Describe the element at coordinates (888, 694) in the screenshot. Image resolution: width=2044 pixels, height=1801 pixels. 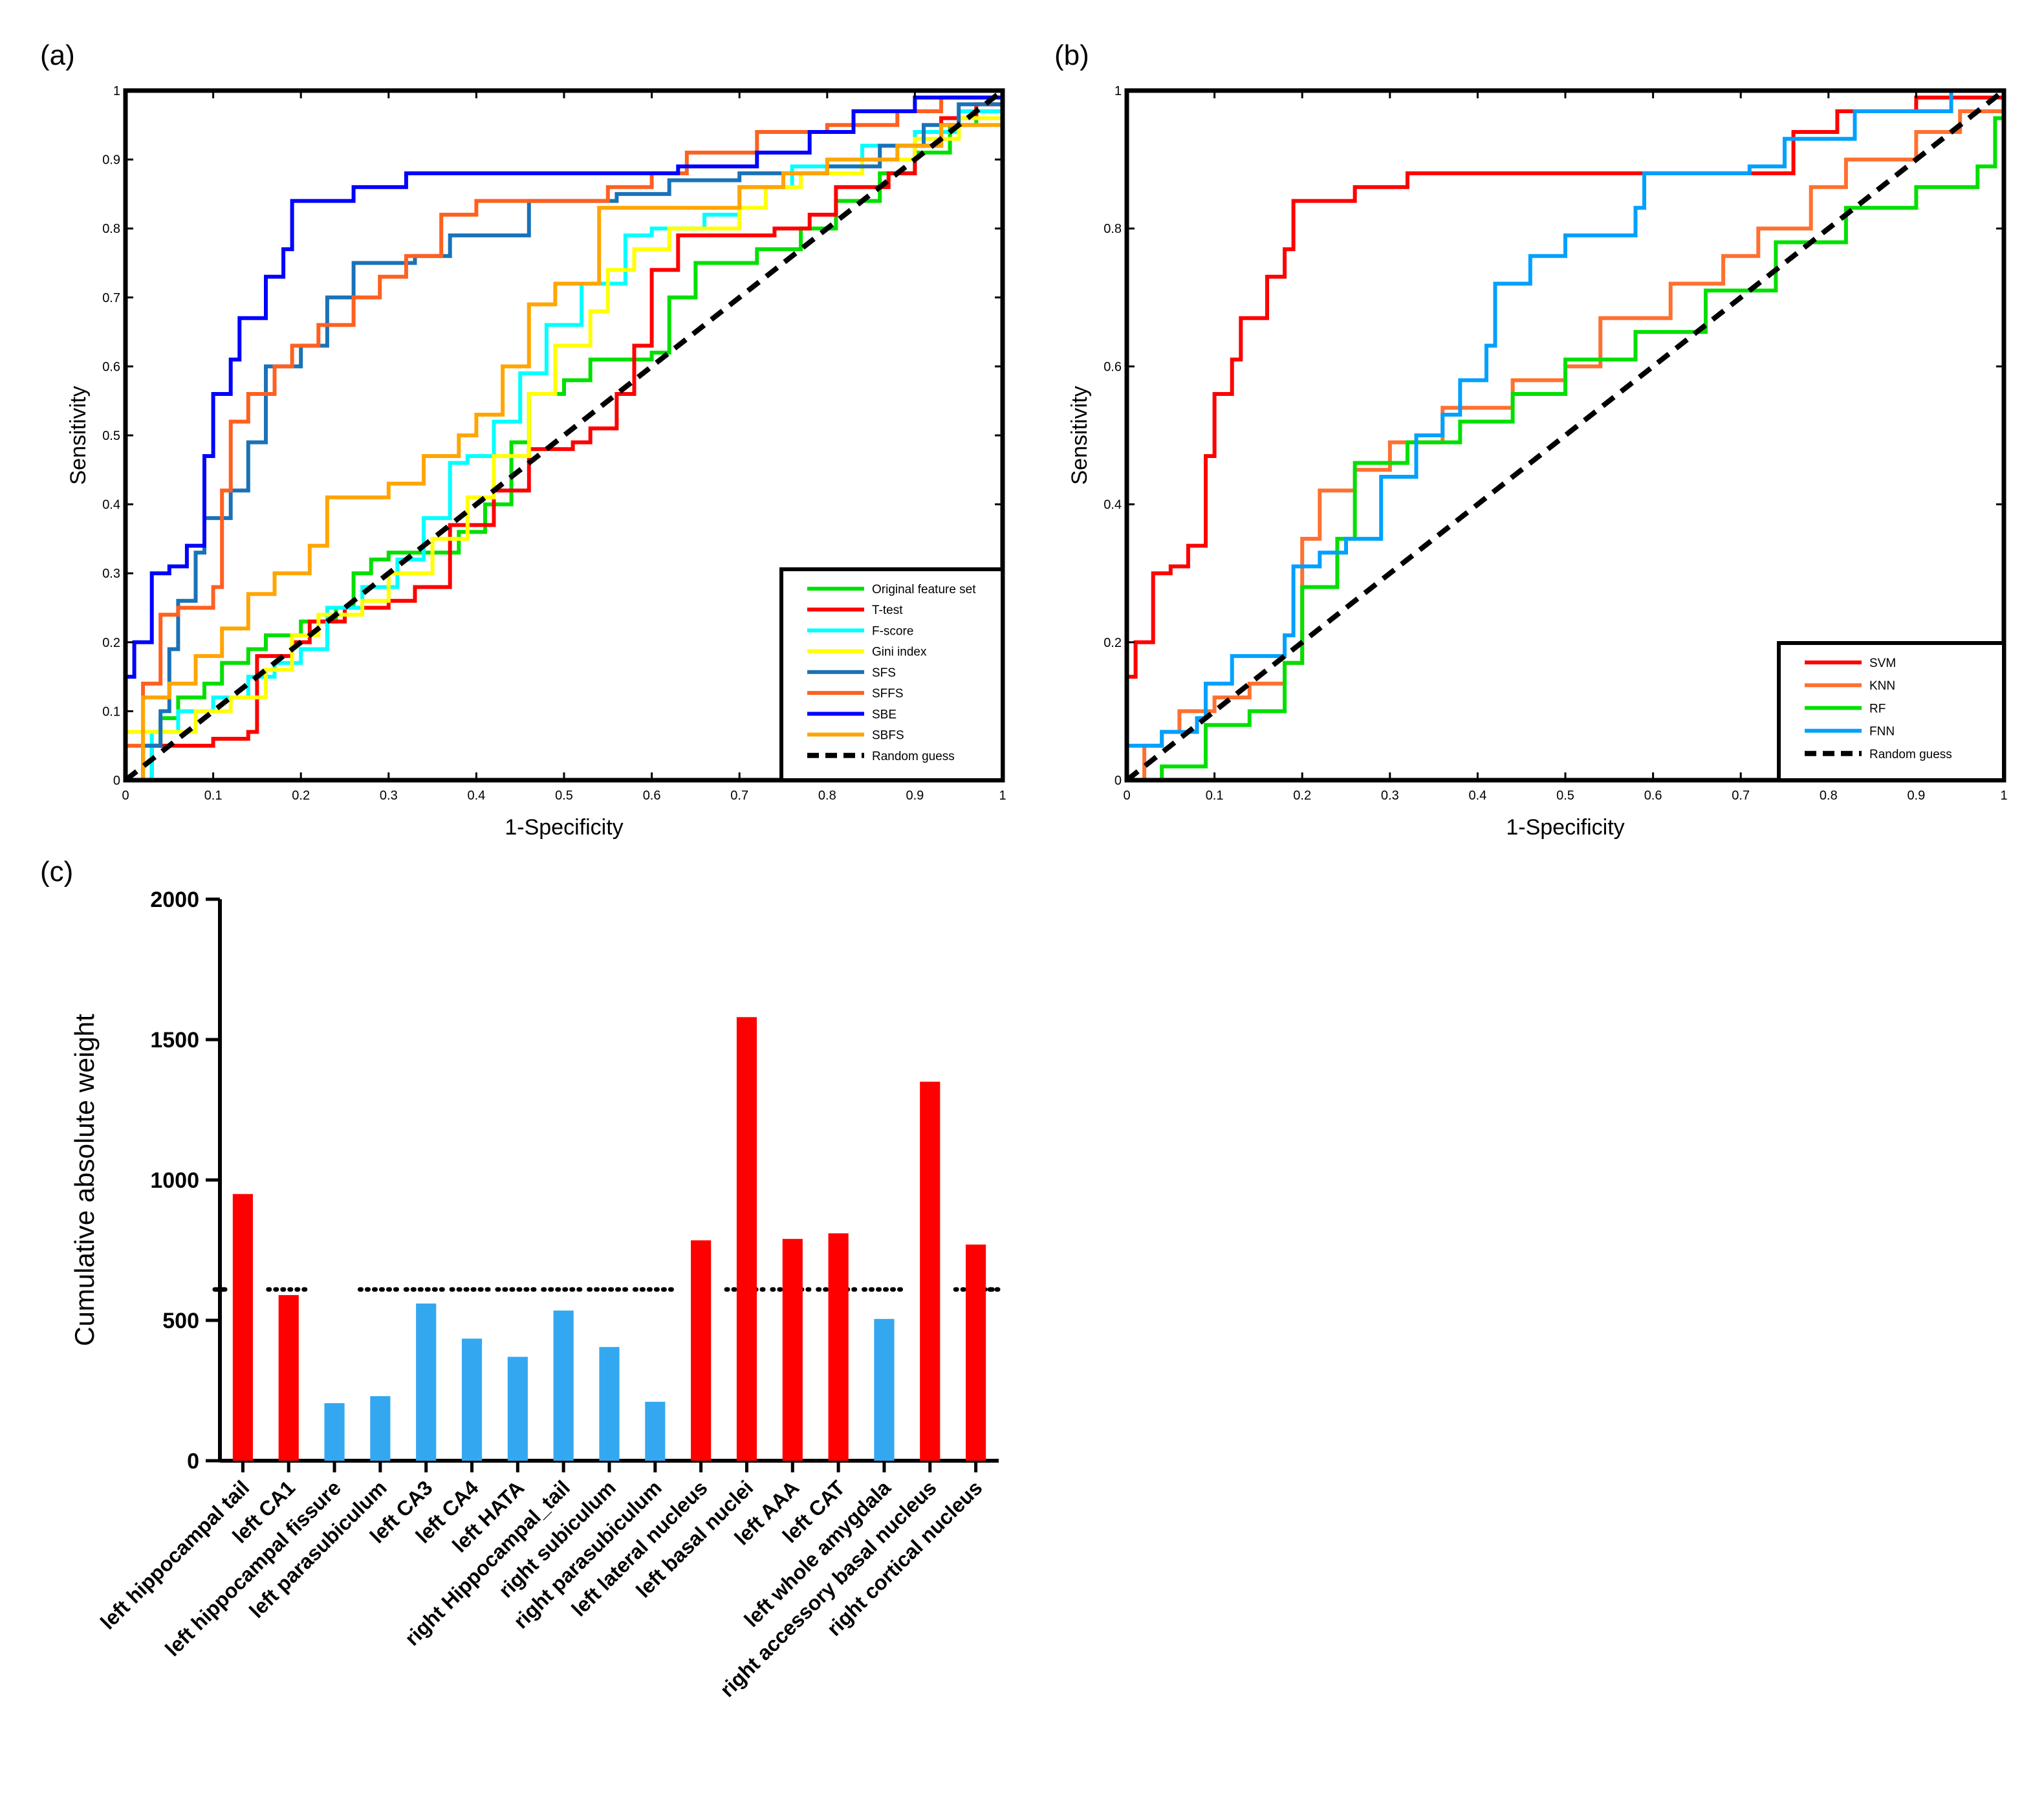
I see `panel-a-legend-entry-sffs: SFFS` at that location.